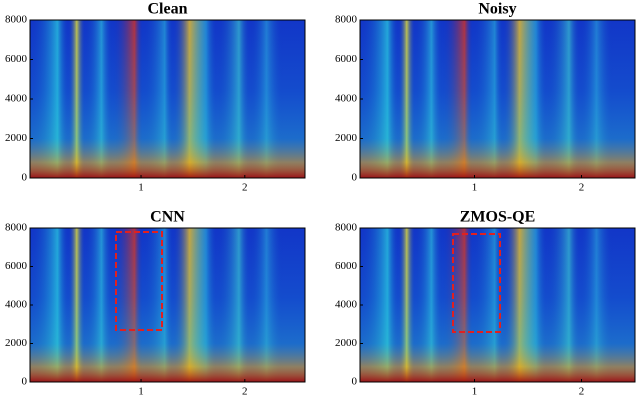 The height and width of the screenshot is (398, 640). Describe the element at coordinates (498, 217) in the screenshot. I see `panel-title: ZMOS-QE` at that location.